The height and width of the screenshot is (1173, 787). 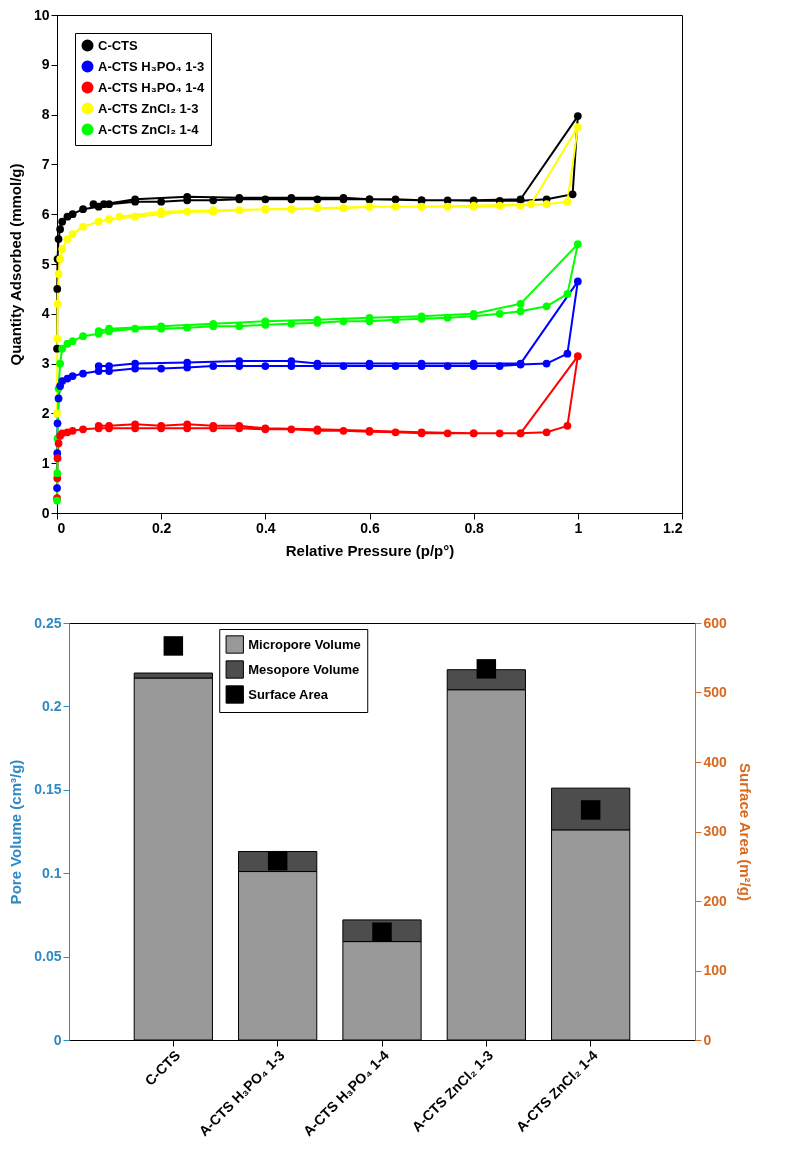 What do you see at coordinates (48, 956) in the screenshot?
I see `y-tick-label: 0.05` at bounding box center [48, 956].